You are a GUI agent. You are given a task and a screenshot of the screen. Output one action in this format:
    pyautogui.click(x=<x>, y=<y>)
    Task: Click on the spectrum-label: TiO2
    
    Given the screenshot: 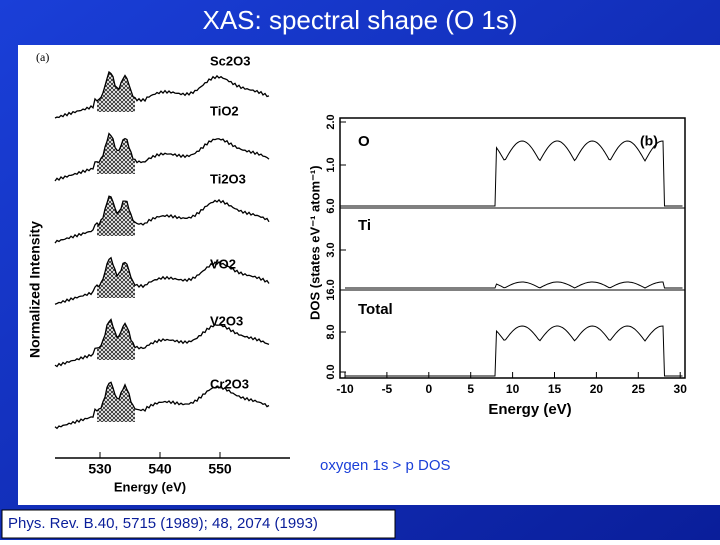 What is the action you would take?
    pyautogui.click(x=224, y=110)
    